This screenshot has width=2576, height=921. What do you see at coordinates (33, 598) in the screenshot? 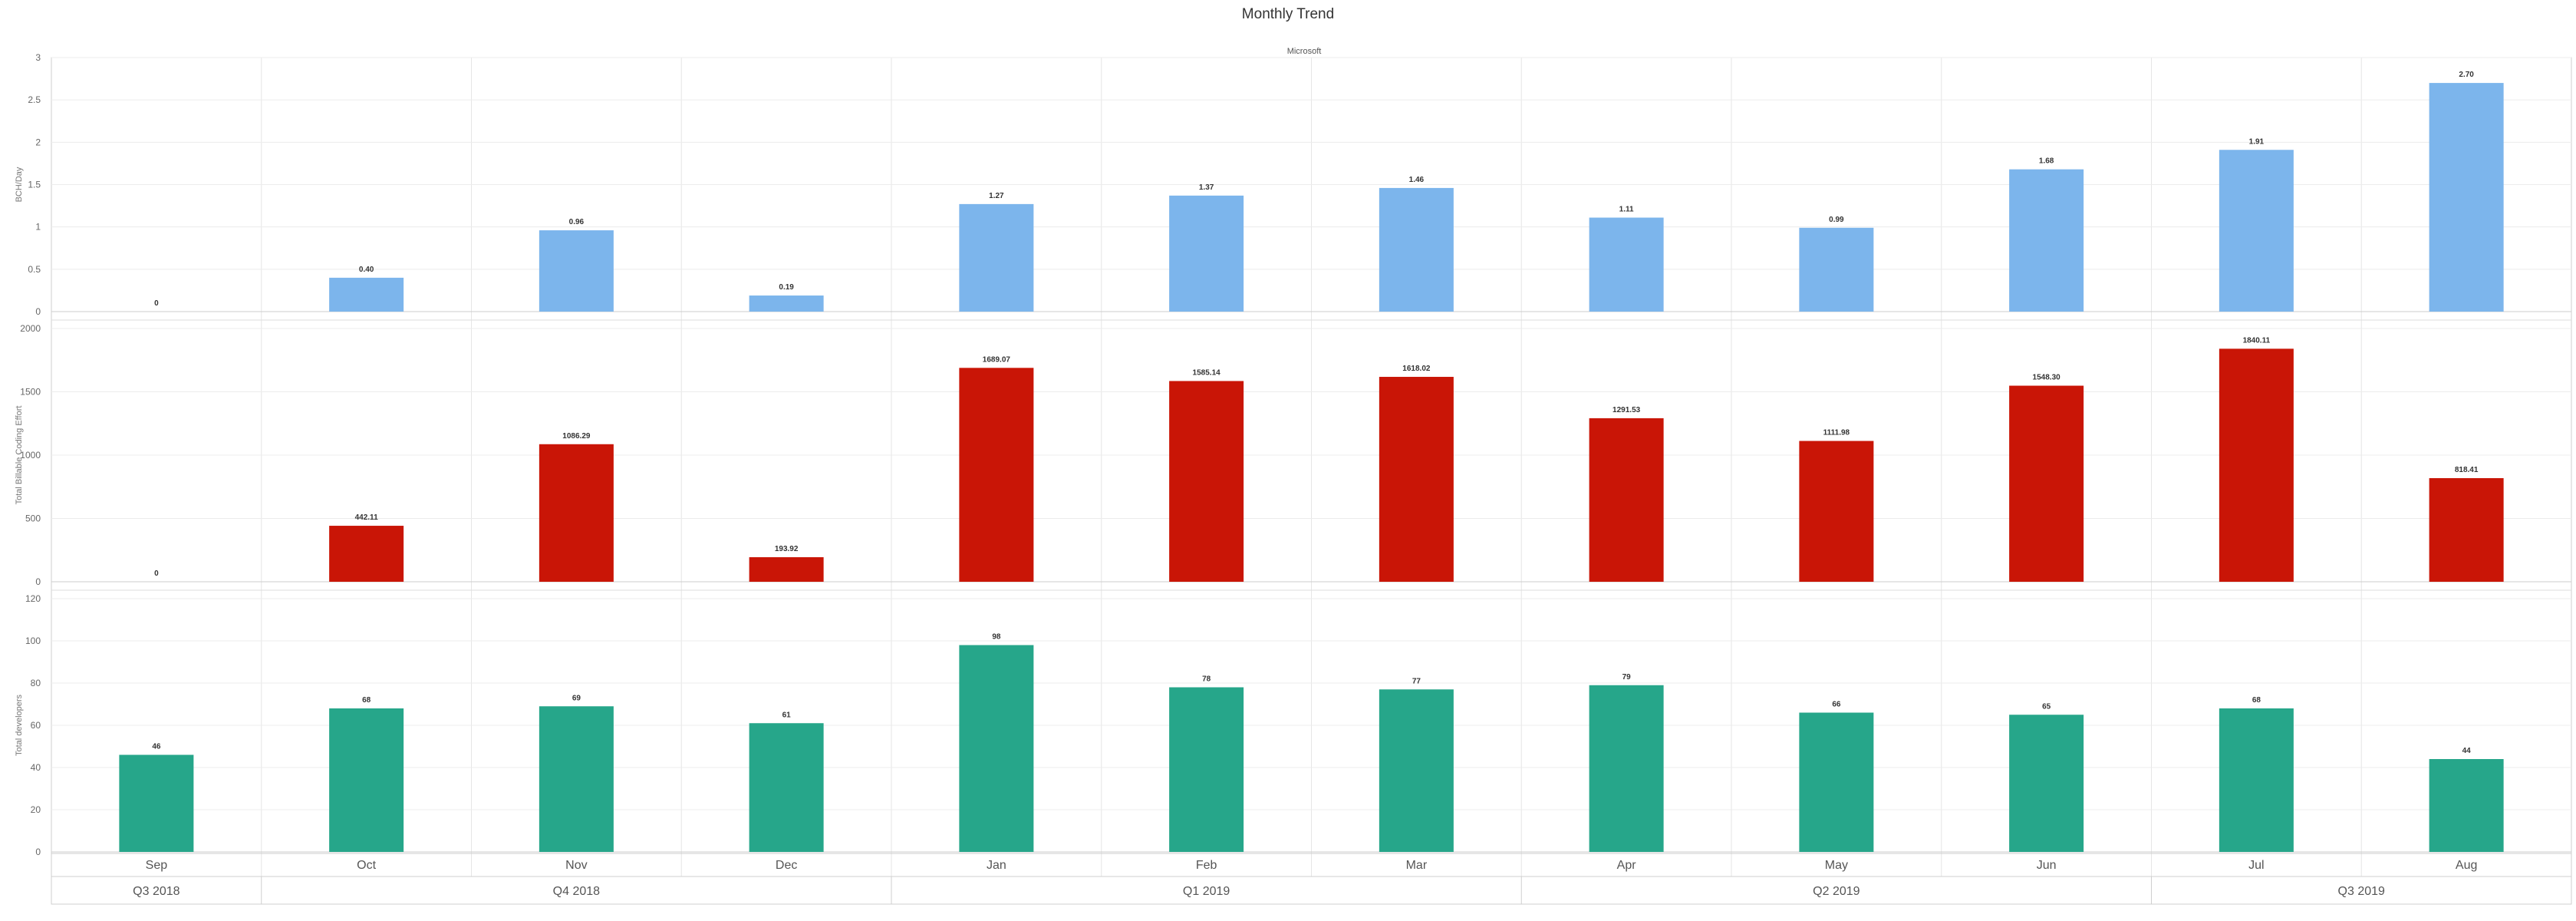
I see `y-tick-label: 120` at bounding box center [33, 598].